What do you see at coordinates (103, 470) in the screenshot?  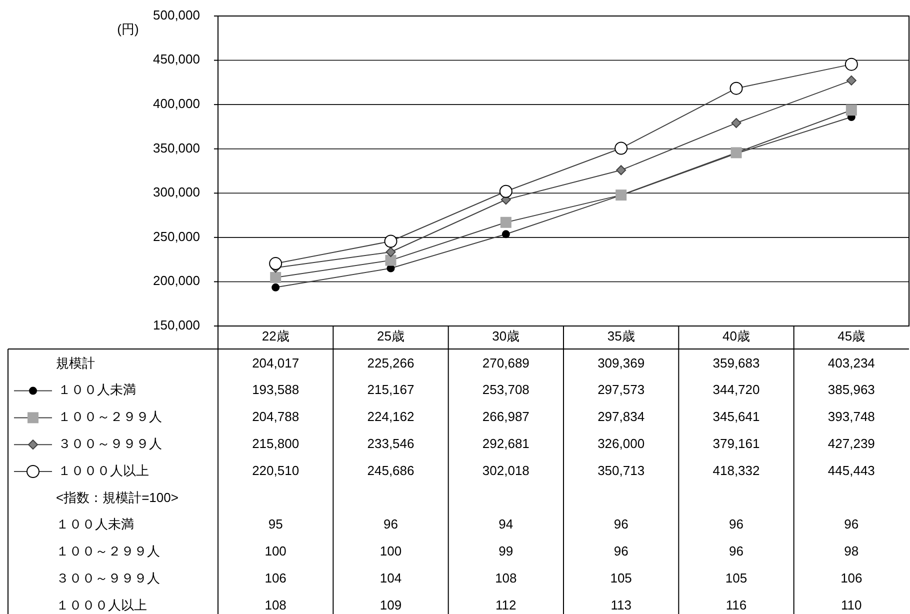 I see `legend-label: １０００人以上` at bounding box center [103, 470].